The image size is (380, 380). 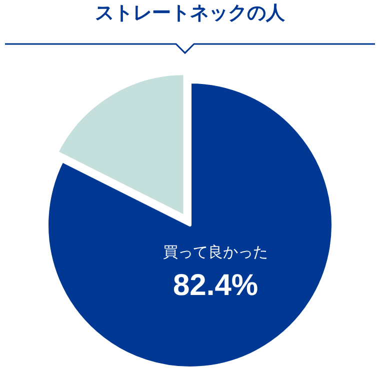 What do you see at coordinates (190, 13) in the screenshot?
I see `chart-title: ストレートネックの人` at bounding box center [190, 13].